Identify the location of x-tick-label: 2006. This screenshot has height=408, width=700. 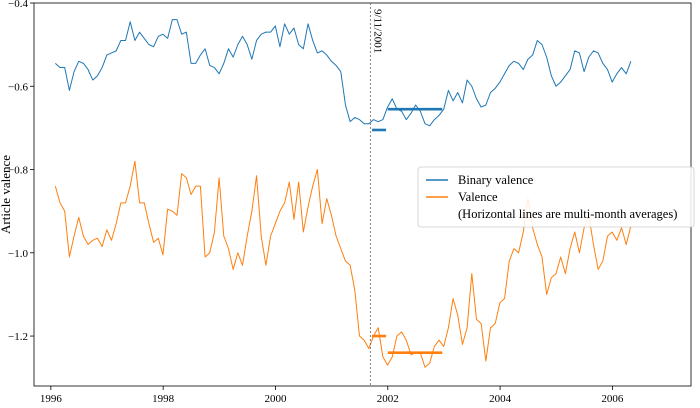
(612, 399).